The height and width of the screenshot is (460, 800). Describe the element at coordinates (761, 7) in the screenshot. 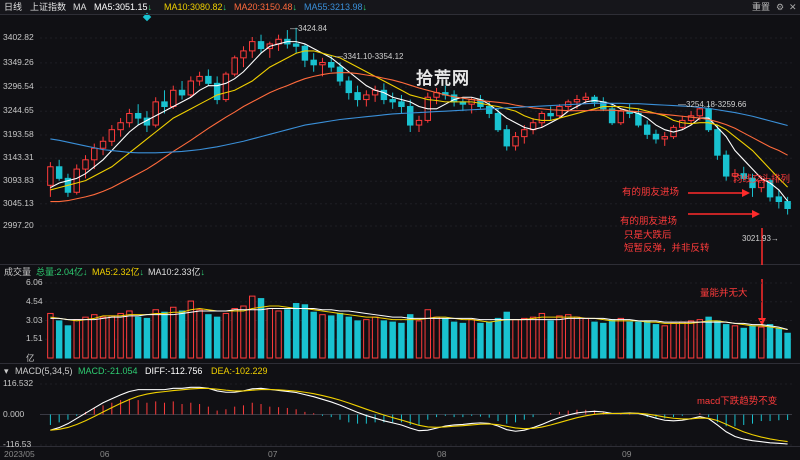

I see `reset-button: 重置` at that location.